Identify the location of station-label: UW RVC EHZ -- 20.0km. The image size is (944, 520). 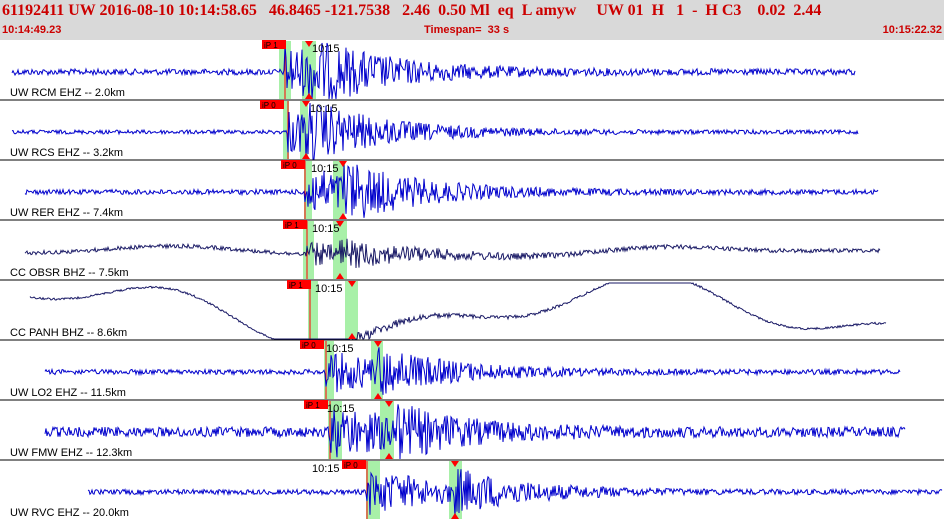
(69, 513).